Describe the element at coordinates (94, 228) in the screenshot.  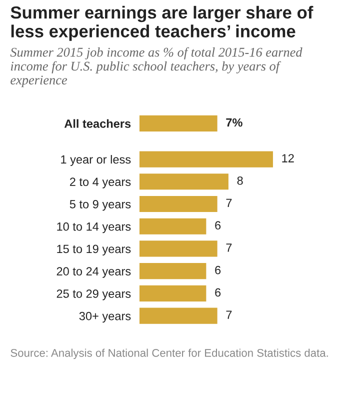
I see `y-tick-label: 10 to 14 years` at that location.